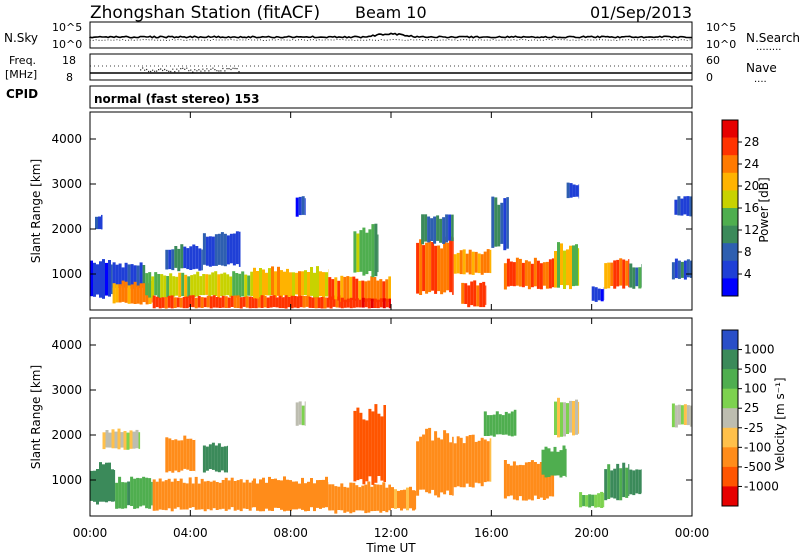  What do you see at coordinates (66, 229) in the screenshot?
I see `y-tick-label: 2000` at bounding box center [66, 229].